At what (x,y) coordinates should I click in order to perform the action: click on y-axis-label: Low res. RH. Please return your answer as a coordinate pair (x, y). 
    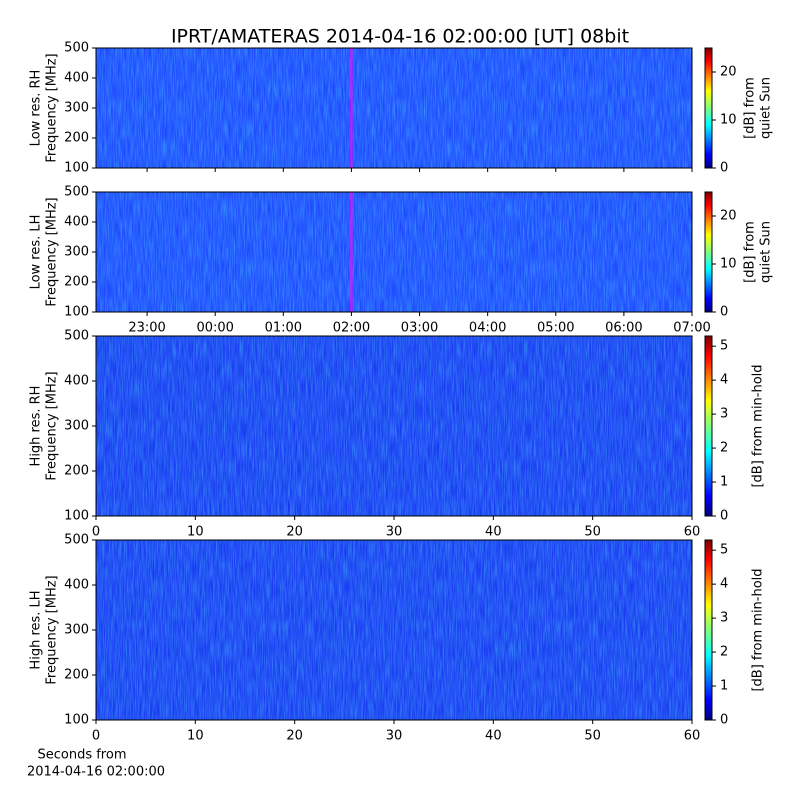
    Looking at the image, I should click on (36, 108).